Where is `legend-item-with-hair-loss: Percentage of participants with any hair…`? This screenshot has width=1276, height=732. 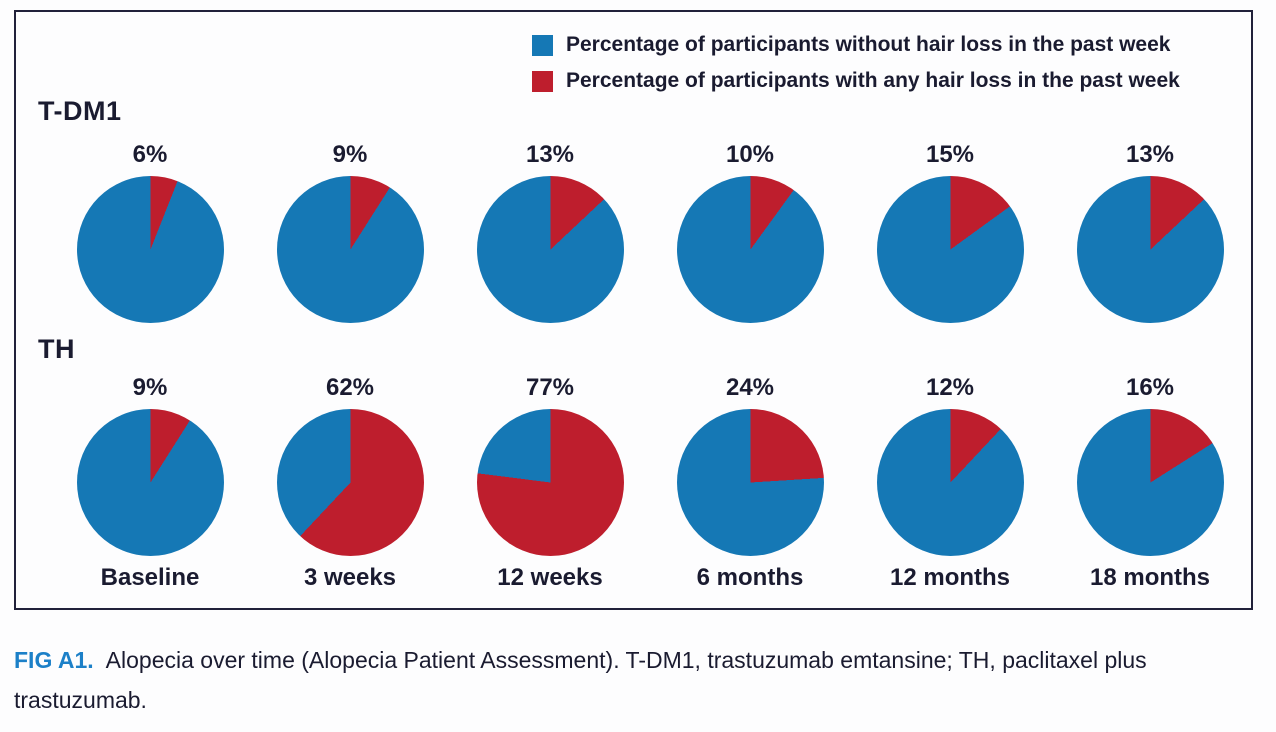 legend-item-with-hair-loss: Percentage of participants with any hair… is located at coordinates (856, 81).